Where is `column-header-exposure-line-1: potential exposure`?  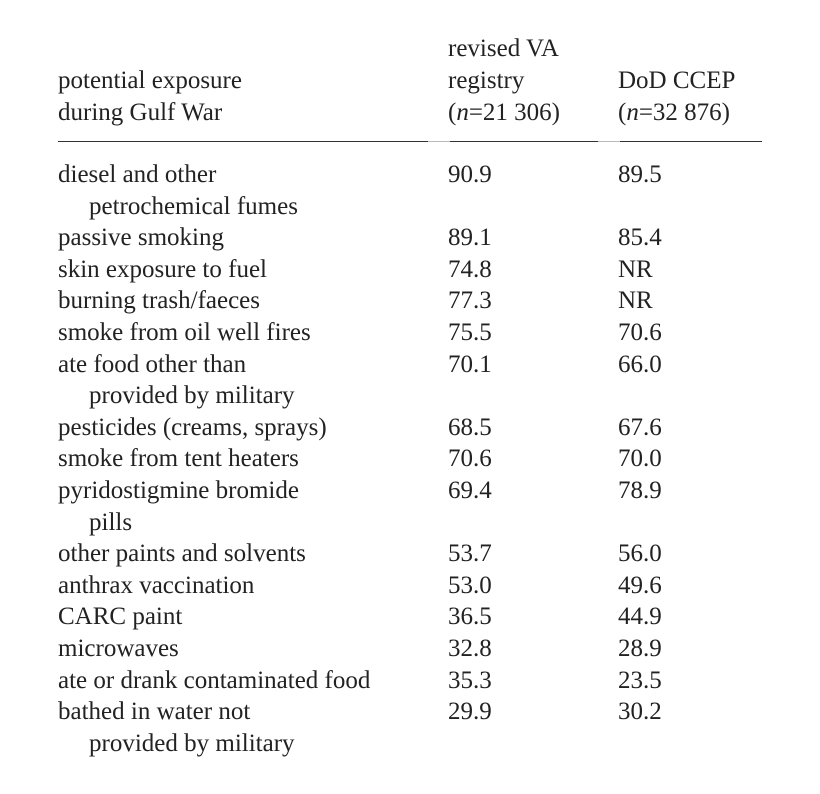
column-header-exposure-line-1: potential exposure is located at coordinates (150, 80).